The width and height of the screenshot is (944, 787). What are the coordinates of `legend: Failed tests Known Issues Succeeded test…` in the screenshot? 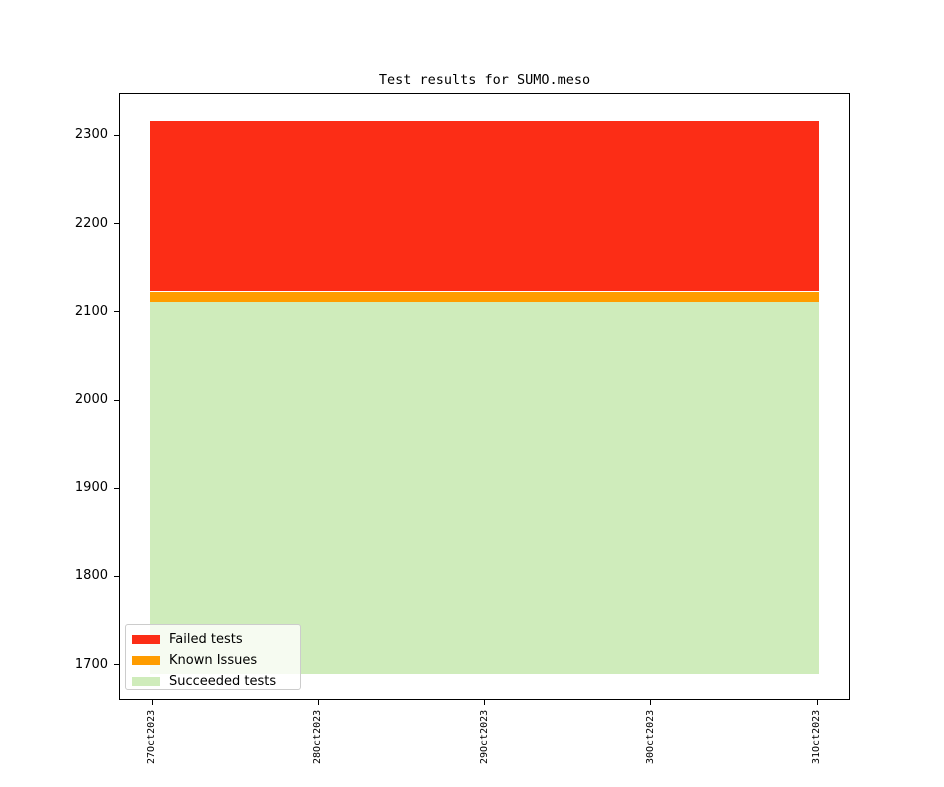 It's located at (213, 657).